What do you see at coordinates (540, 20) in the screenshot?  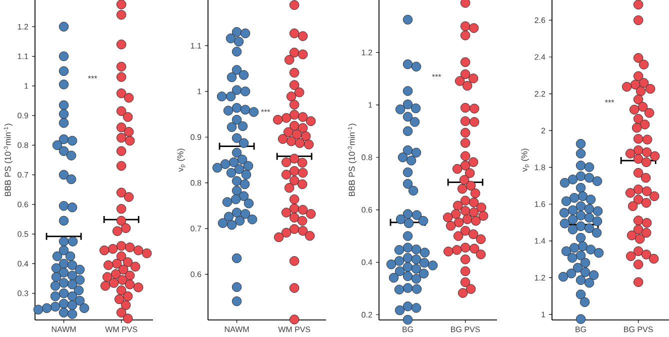 I see `y-tick-label: 2.6` at bounding box center [540, 20].